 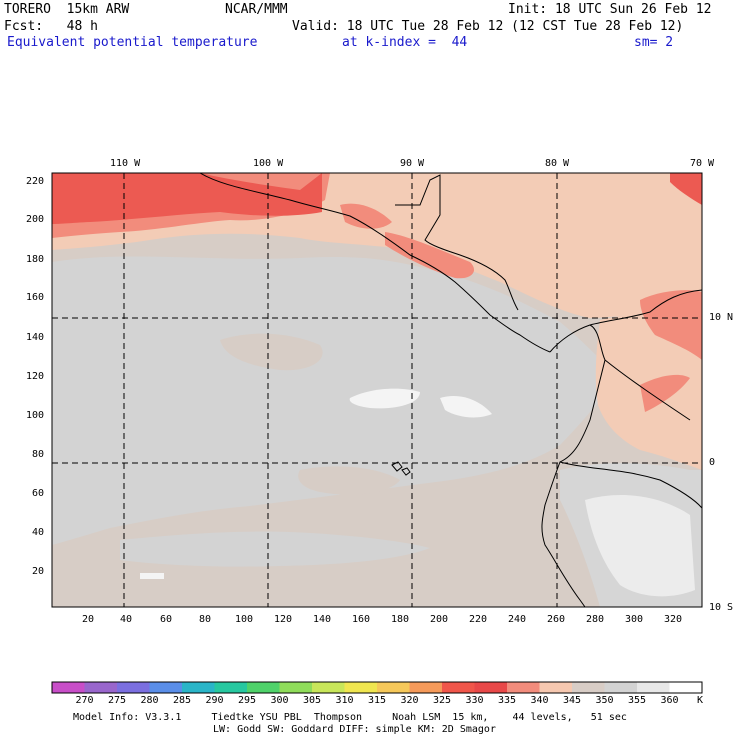 What do you see at coordinates (640, 546) in the screenshot?
I see `field-white-southeast` at bounding box center [640, 546].